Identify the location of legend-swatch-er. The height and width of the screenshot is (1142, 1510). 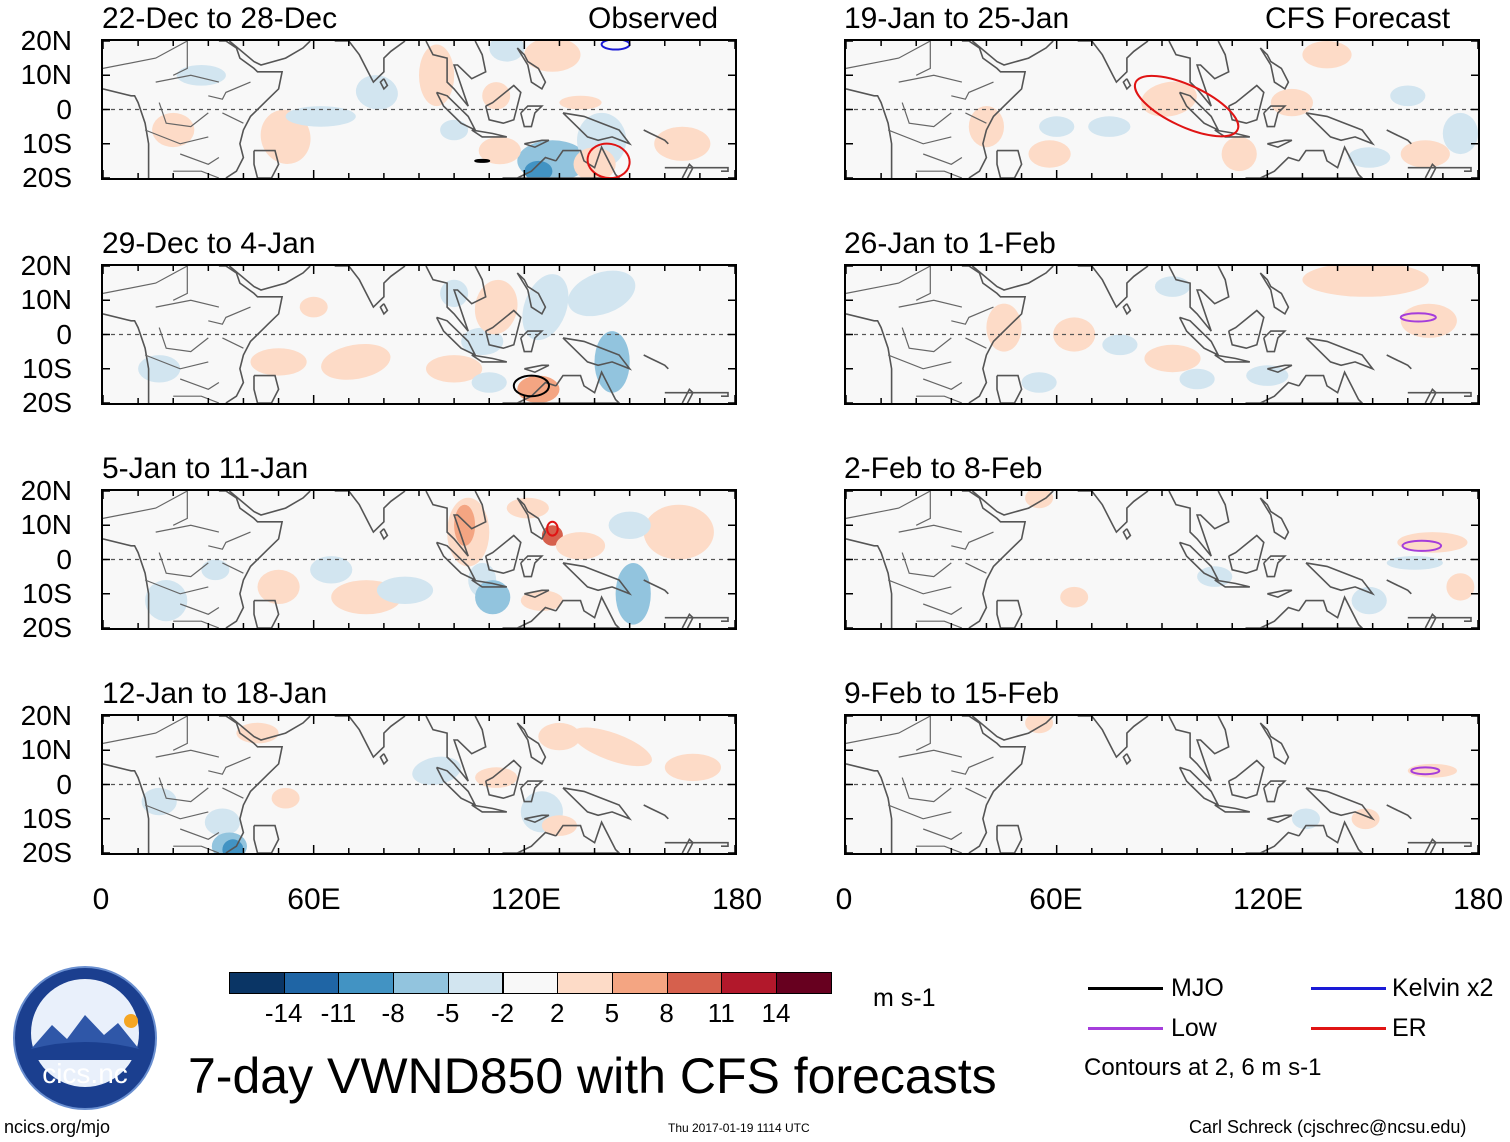
(1348, 1028).